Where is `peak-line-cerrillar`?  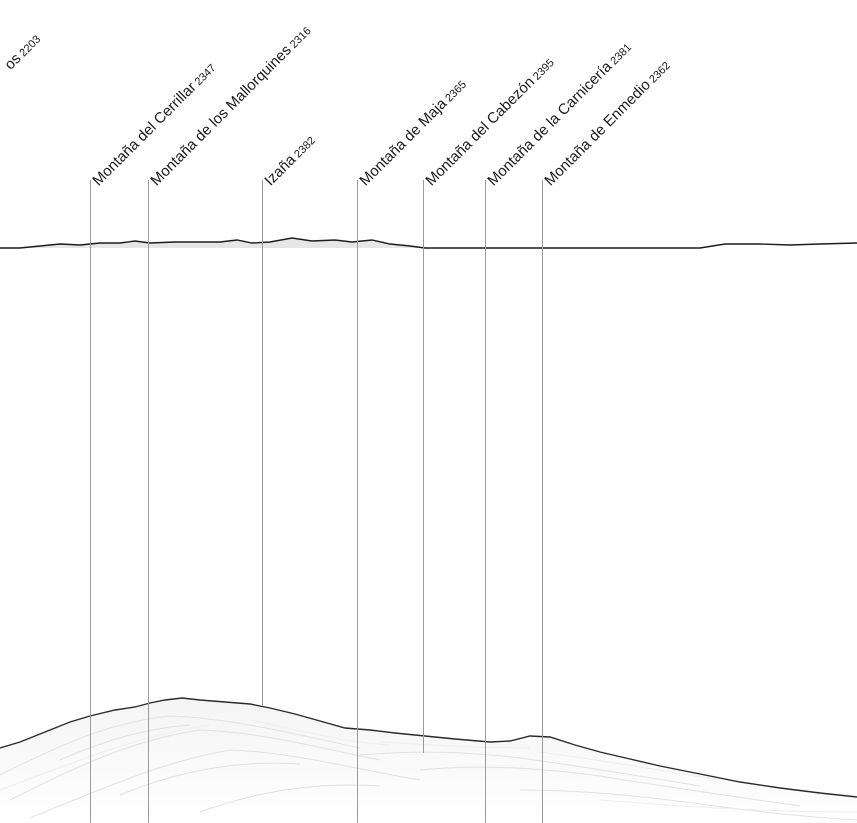 peak-line-cerrillar is located at coordinates (90, 501).